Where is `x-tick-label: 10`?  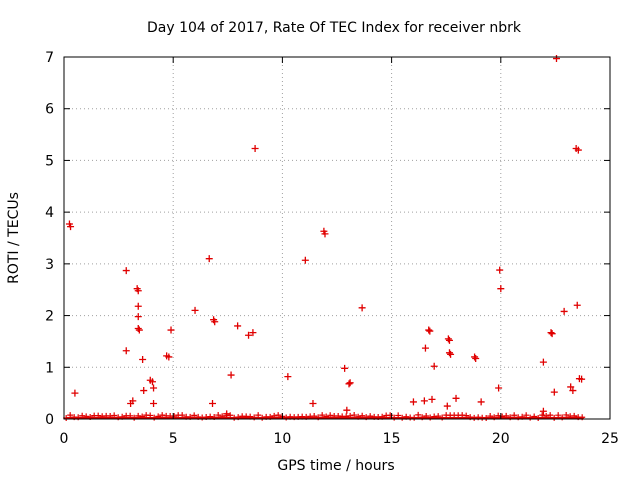 x-tick-label: 10 is located at coordinates (282, 439).